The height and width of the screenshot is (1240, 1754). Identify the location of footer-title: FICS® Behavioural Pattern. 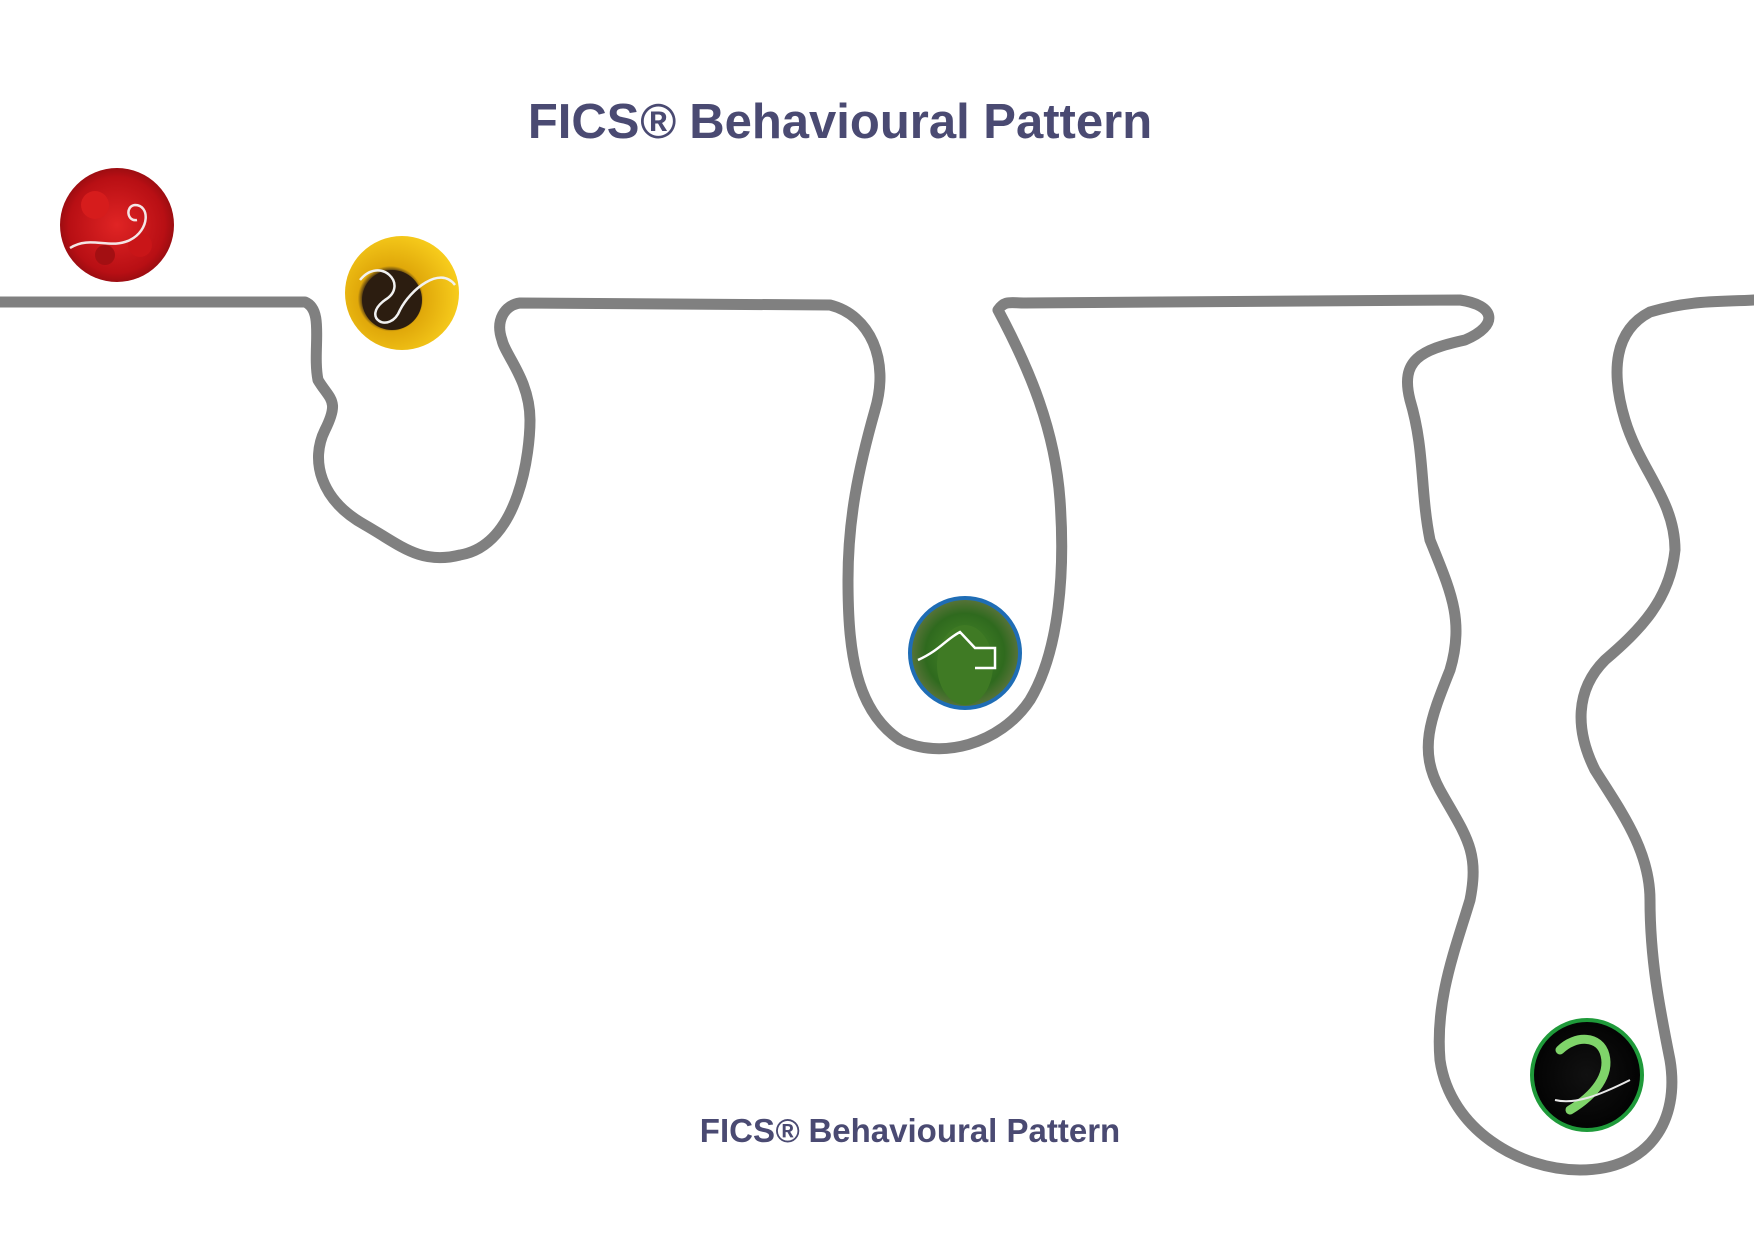
(910, 1131).